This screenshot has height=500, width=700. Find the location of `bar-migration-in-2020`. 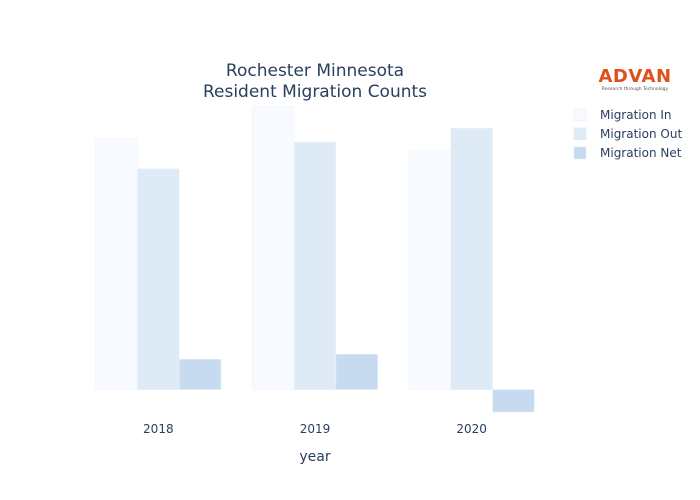

bar-migration-in-2020 is located at coordinates (430, 270).